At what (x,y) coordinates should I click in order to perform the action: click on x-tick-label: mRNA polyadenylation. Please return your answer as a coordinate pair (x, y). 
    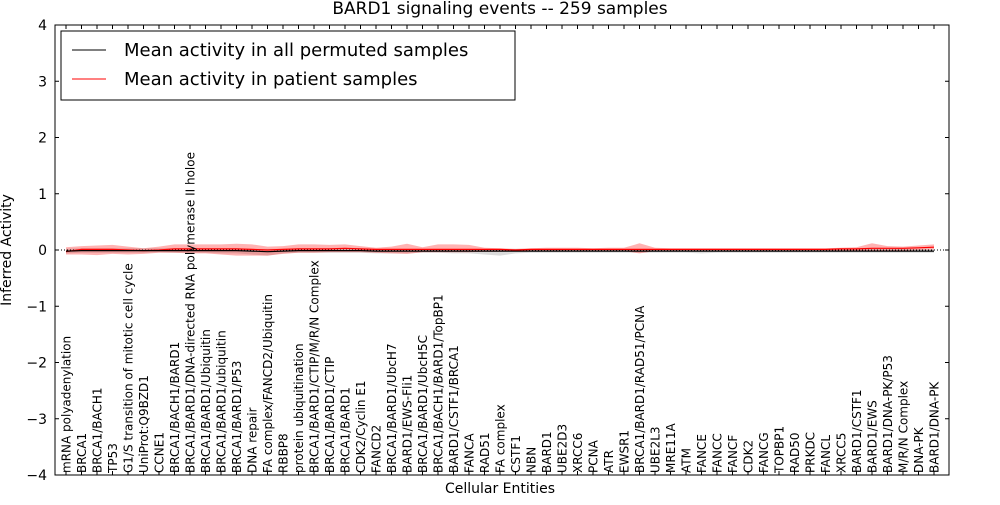
    Looking at the image, I should click on (67, 404).